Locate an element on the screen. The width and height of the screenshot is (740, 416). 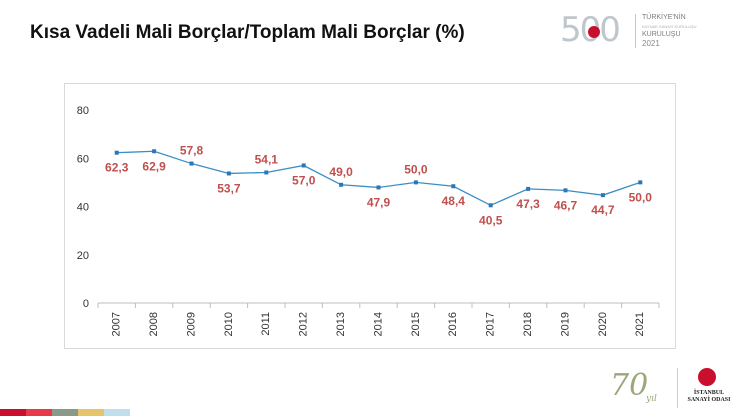
data-label: 49,0 is located at coordinates (341, 172).